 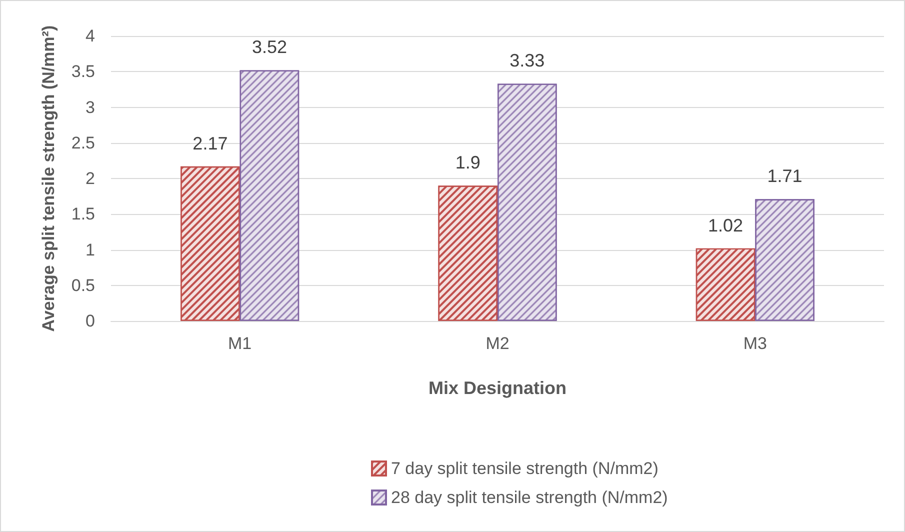 I want to click on y-tick-label: 0.5, so click(x=83, y=285).